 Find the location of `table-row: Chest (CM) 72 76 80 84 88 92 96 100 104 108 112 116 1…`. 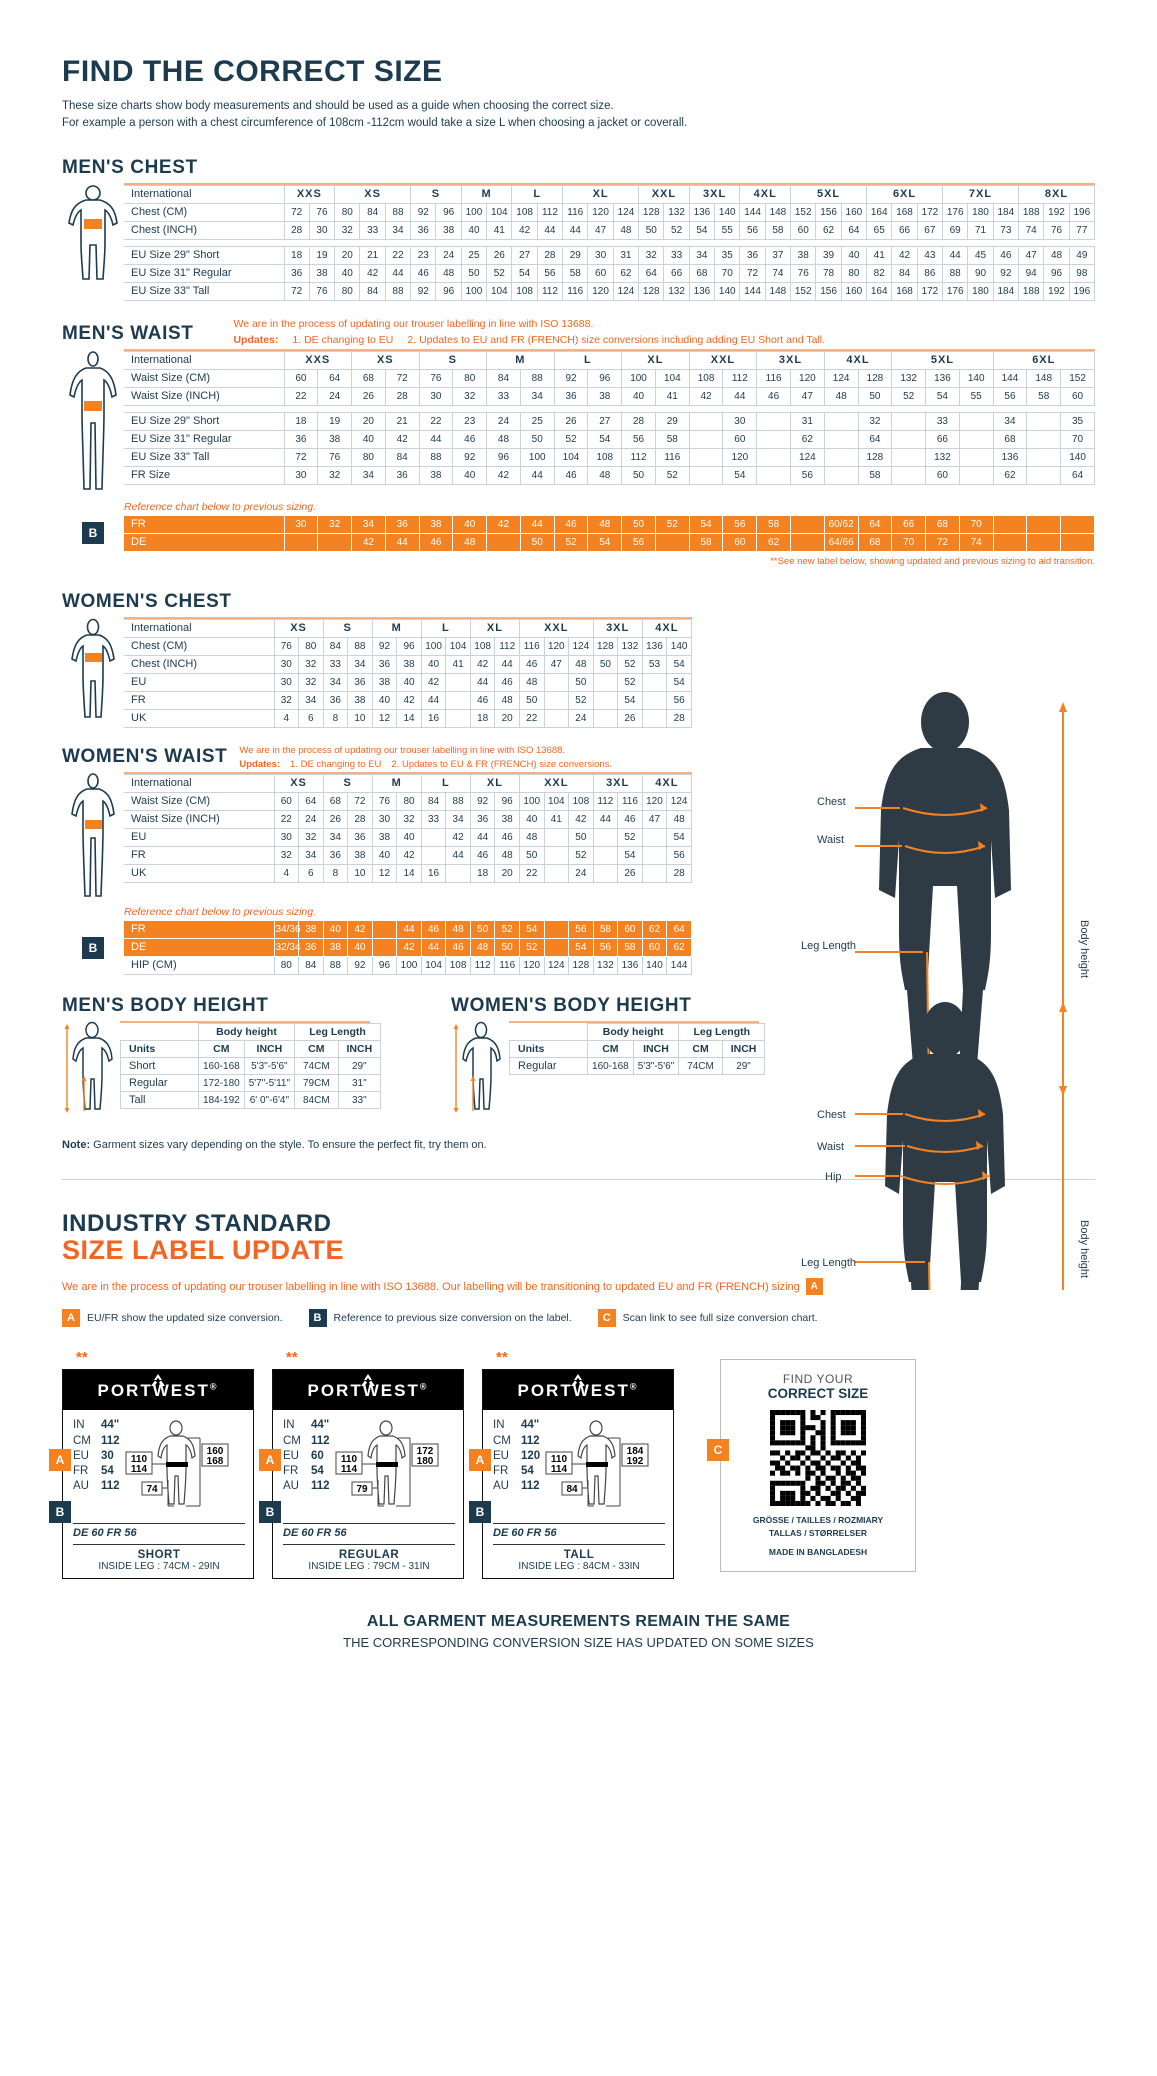

table-row: Chest (CM) 72 76 80 84 88 92 96 100 104 108 112 116 1… is located at coordinates (610, 213).